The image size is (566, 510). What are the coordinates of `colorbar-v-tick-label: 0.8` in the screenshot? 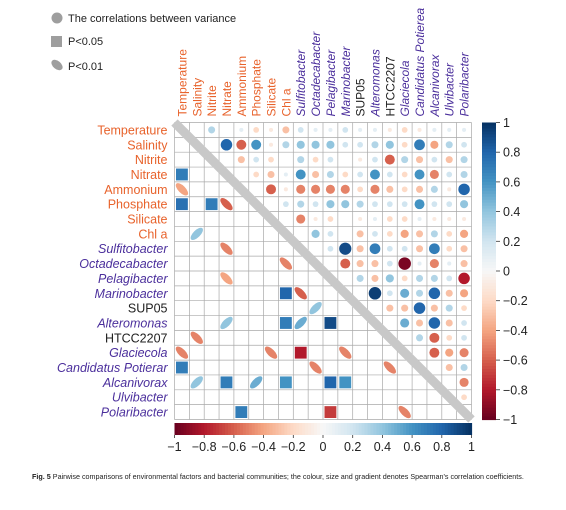 It's located at (511, 153).